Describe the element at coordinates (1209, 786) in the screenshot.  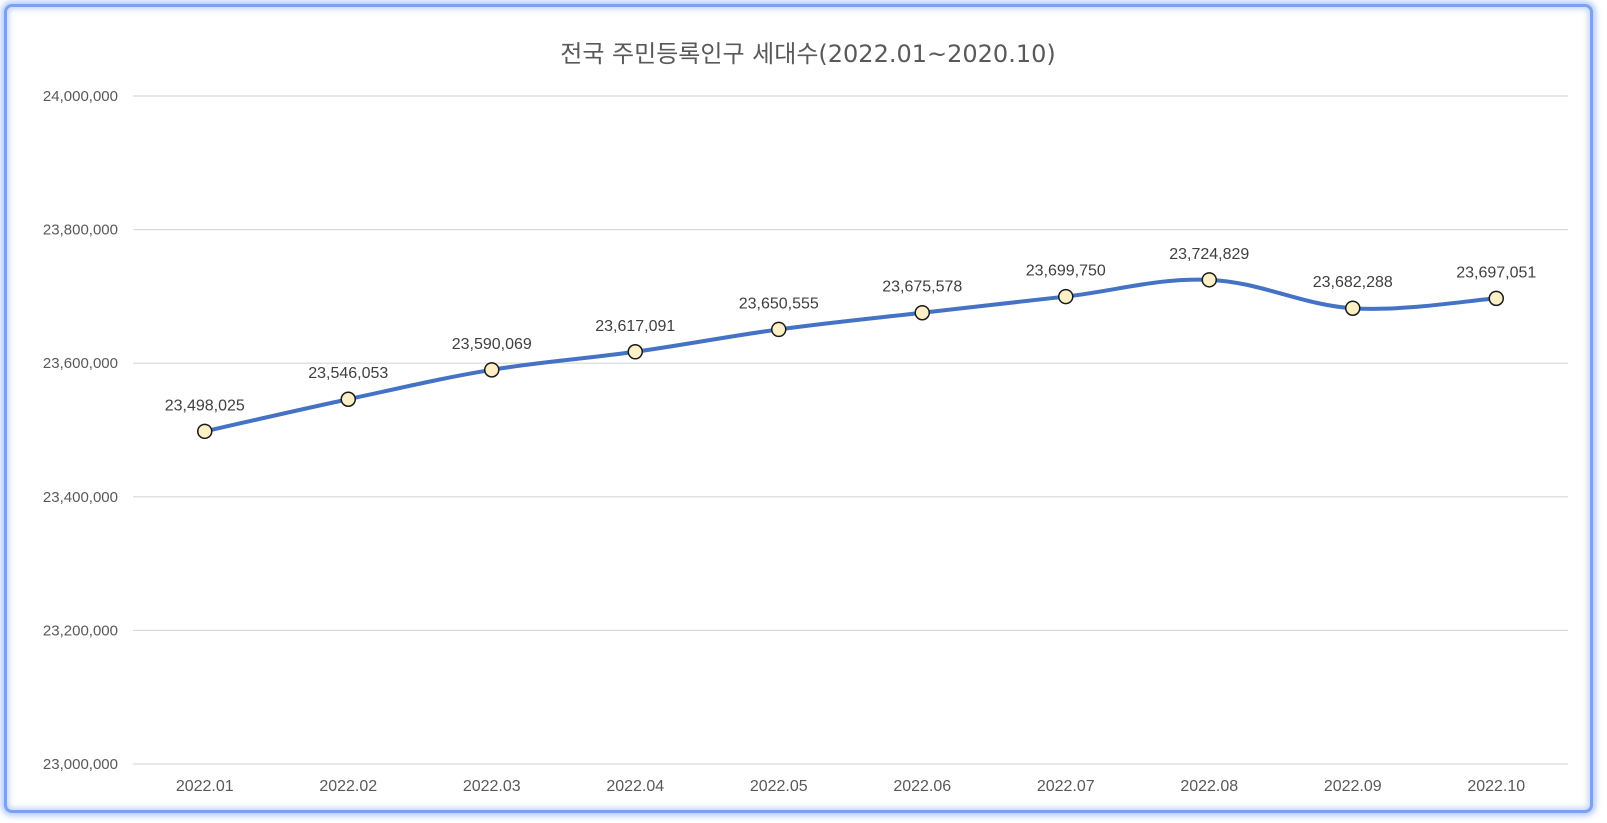
I see `x-tick-label: 2022.08` at that location.